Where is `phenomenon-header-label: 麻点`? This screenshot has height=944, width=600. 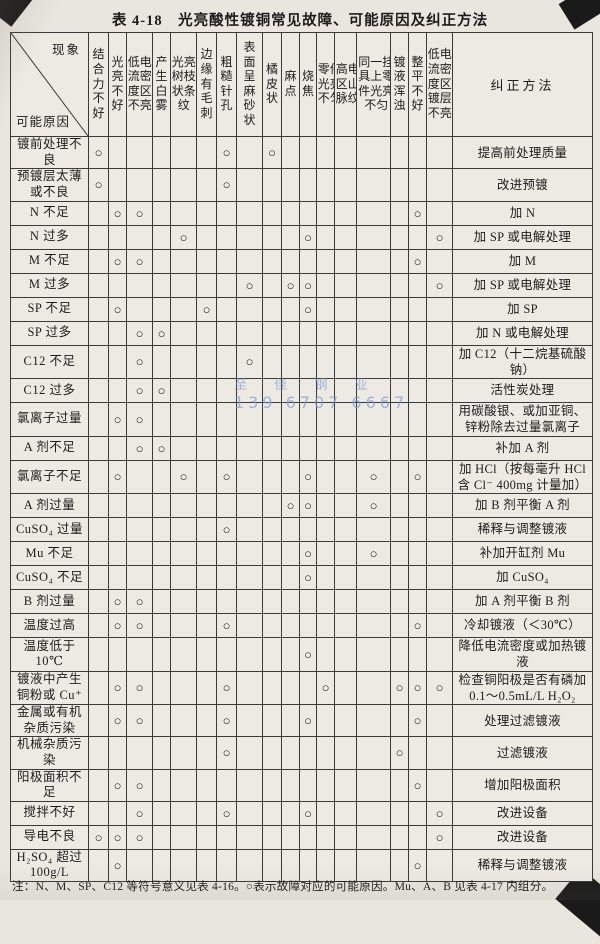 phenomenon-header-label: 麻点 is located at coordinates (290, 83).